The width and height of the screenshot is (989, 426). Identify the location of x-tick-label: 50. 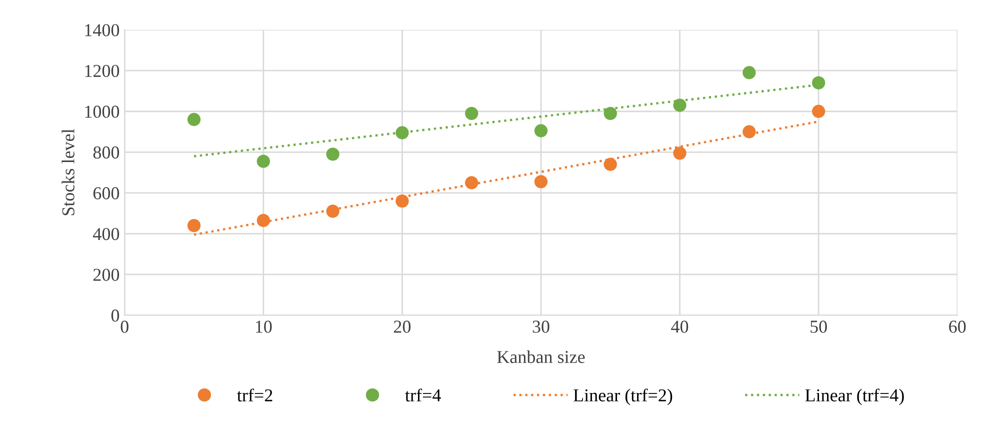
(818, 326).